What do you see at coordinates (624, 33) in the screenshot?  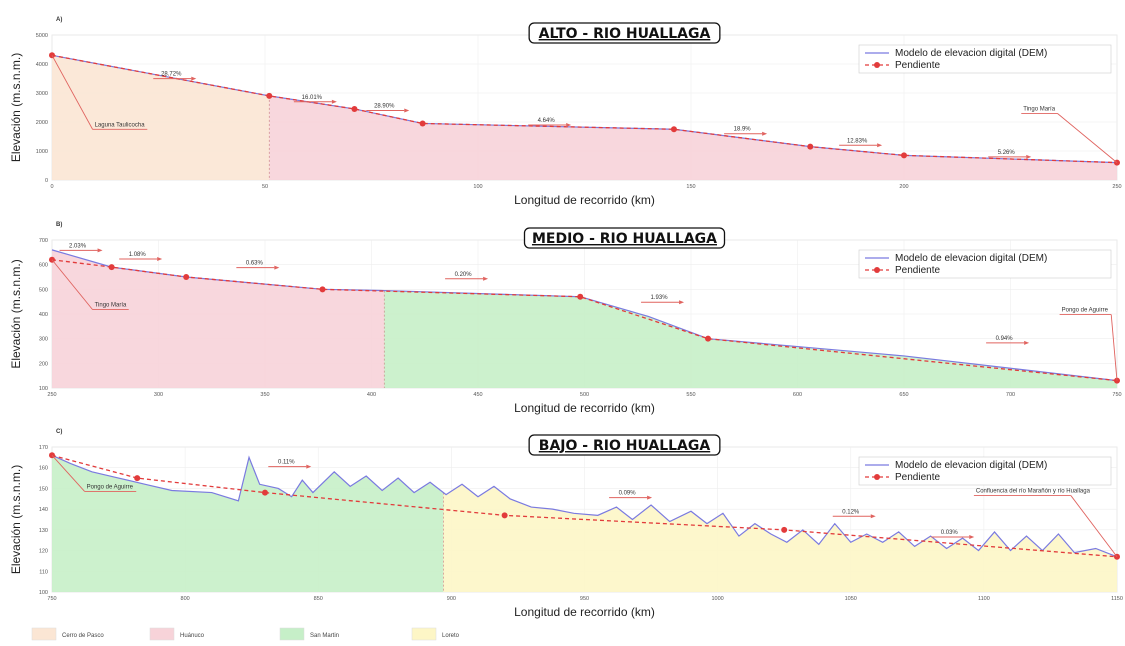 I see `chart-title-box` at bounding box center [624, 33].